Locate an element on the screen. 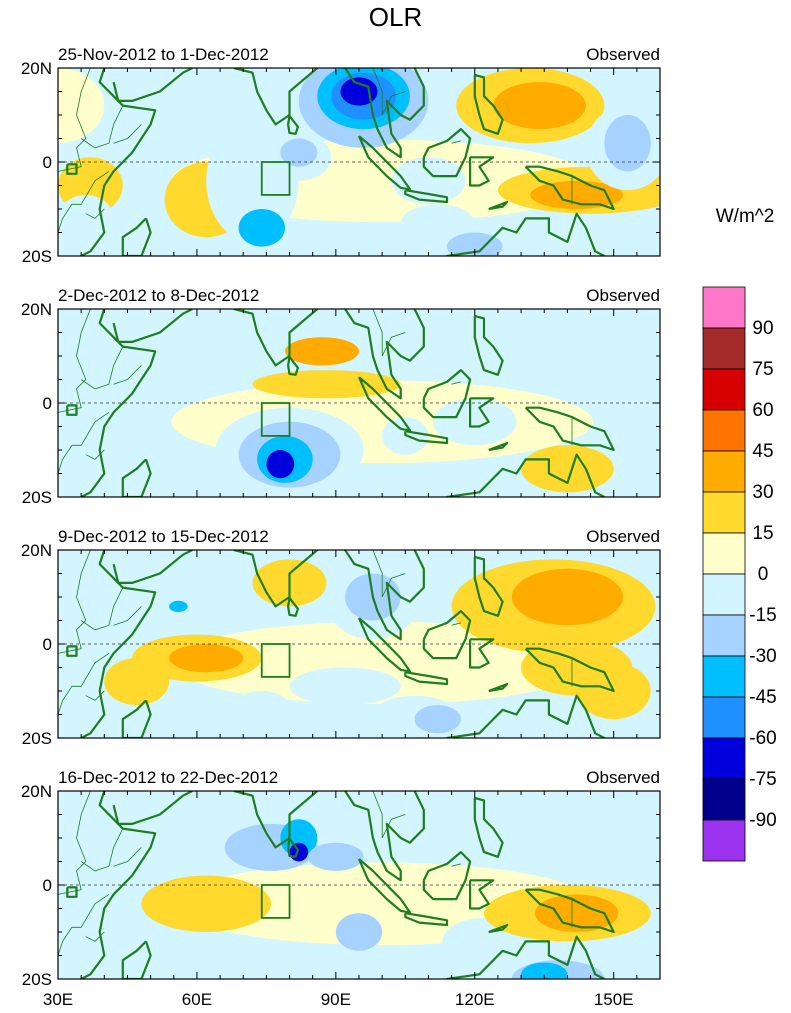 The image size is (791, 1013). panel-period-label: 2-Dec-2012 to 8-Dec-2012 is located at coordinates (158, 295).